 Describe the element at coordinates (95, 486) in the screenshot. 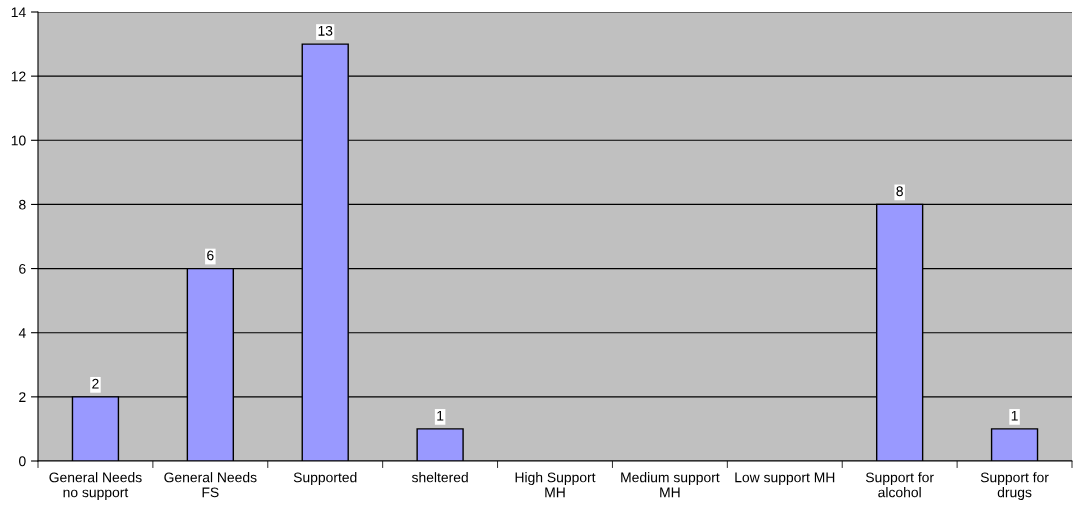

I see `x-tick-label: General Needs no support` at that location.